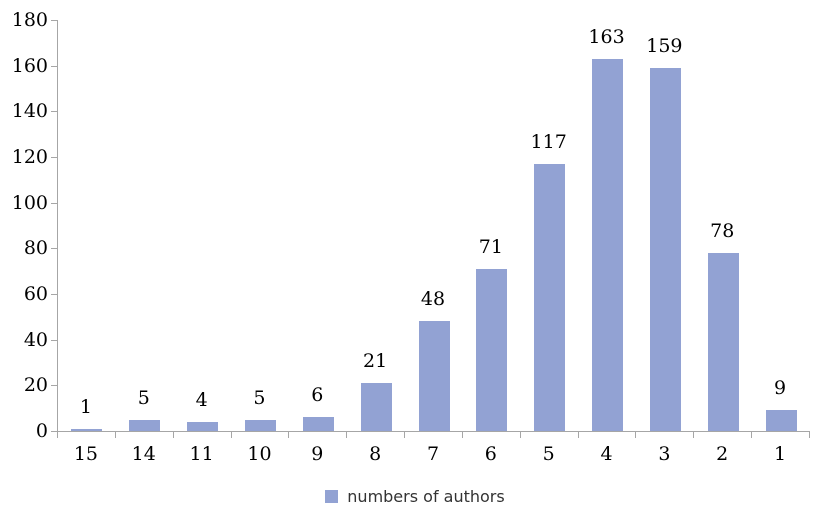 This screenshot has width=830, height=521. I want to click on x-category-label: 9, so click(317, 454).